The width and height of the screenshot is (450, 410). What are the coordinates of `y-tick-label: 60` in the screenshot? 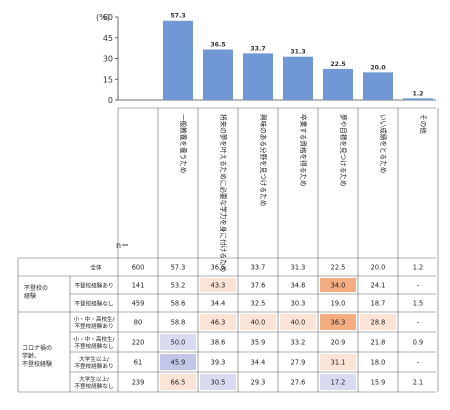 It's located at (108, 17).